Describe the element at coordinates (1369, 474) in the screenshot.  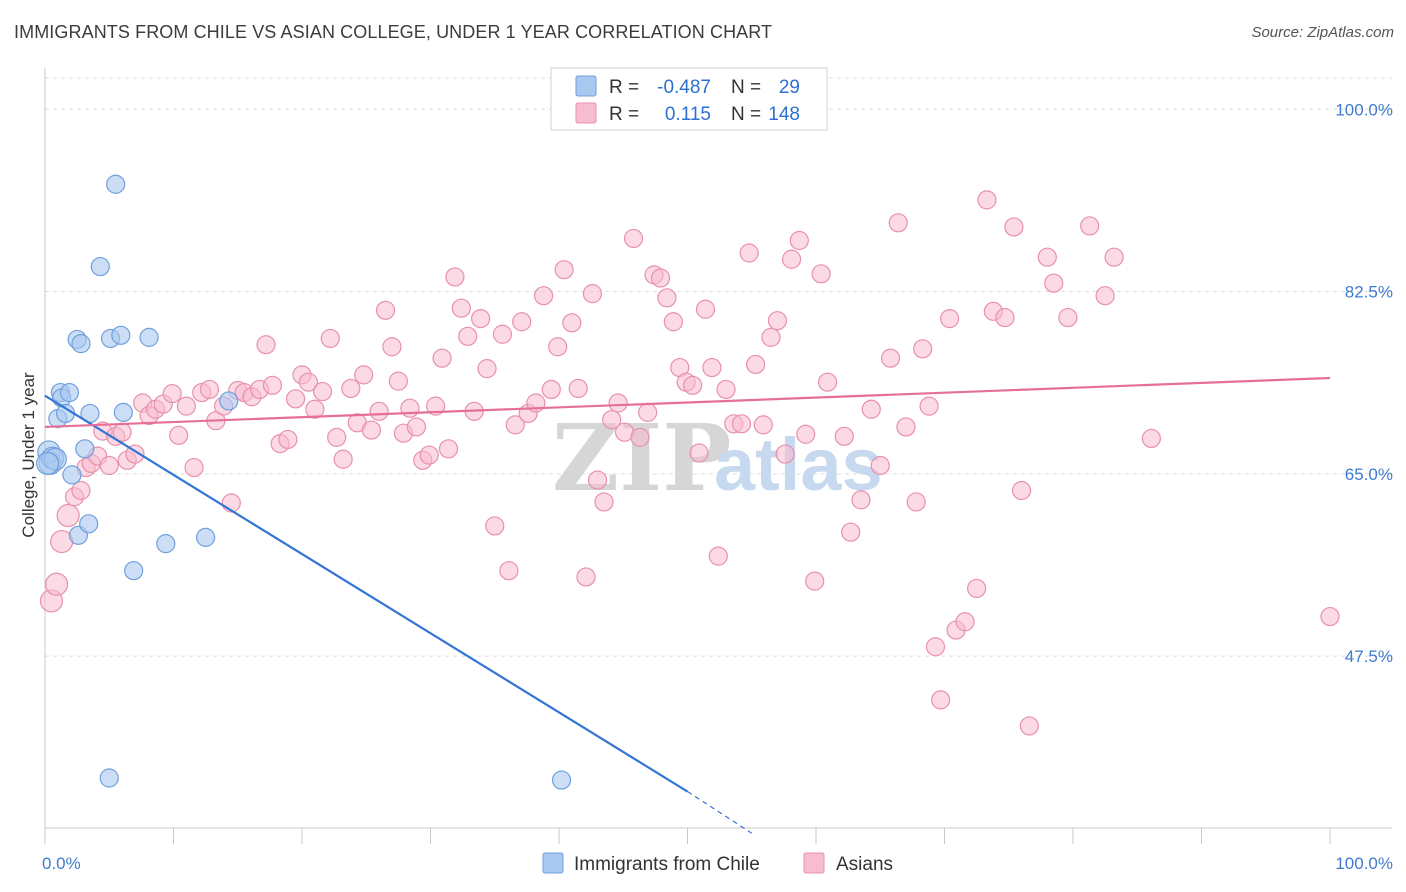
I see `y-tick-label-2: 65.0%` at that location.